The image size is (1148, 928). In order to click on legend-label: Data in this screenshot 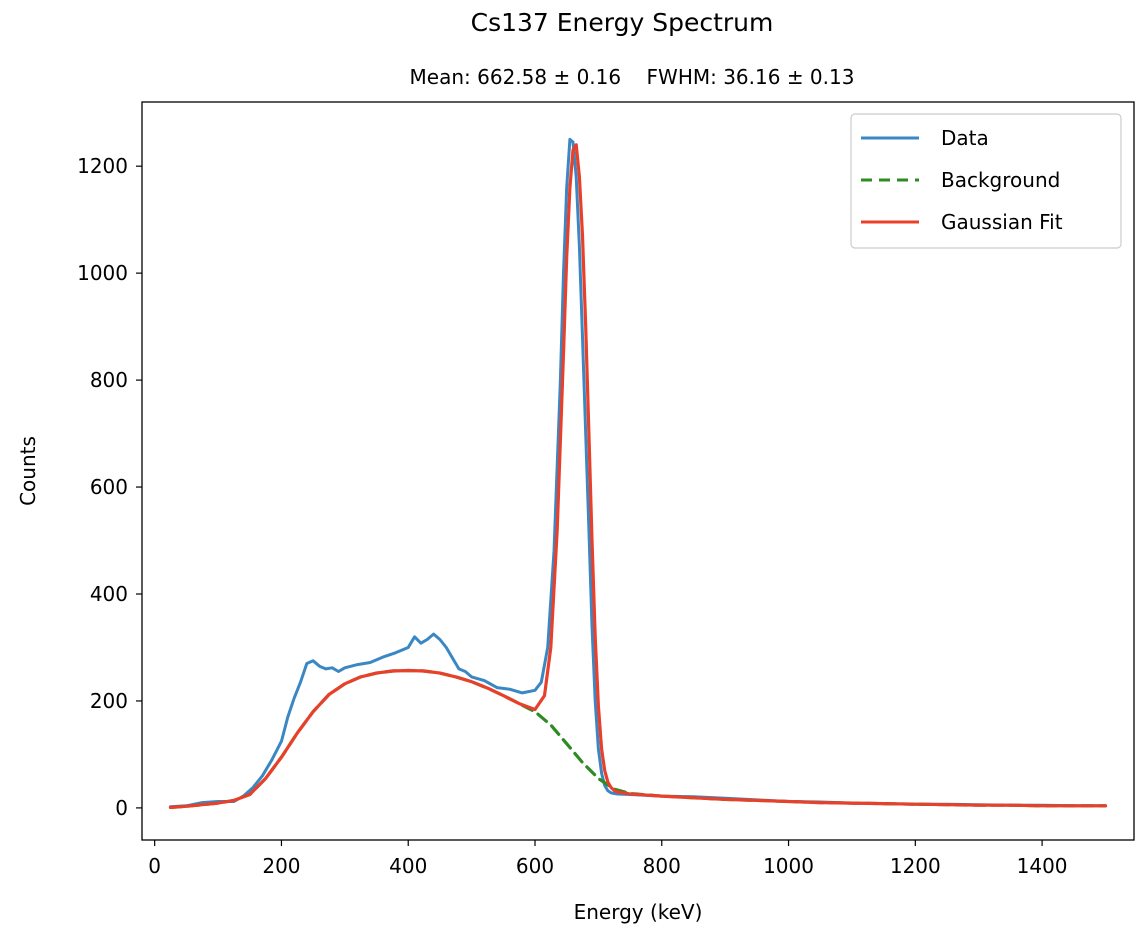, I will do `click(965, 138)`.